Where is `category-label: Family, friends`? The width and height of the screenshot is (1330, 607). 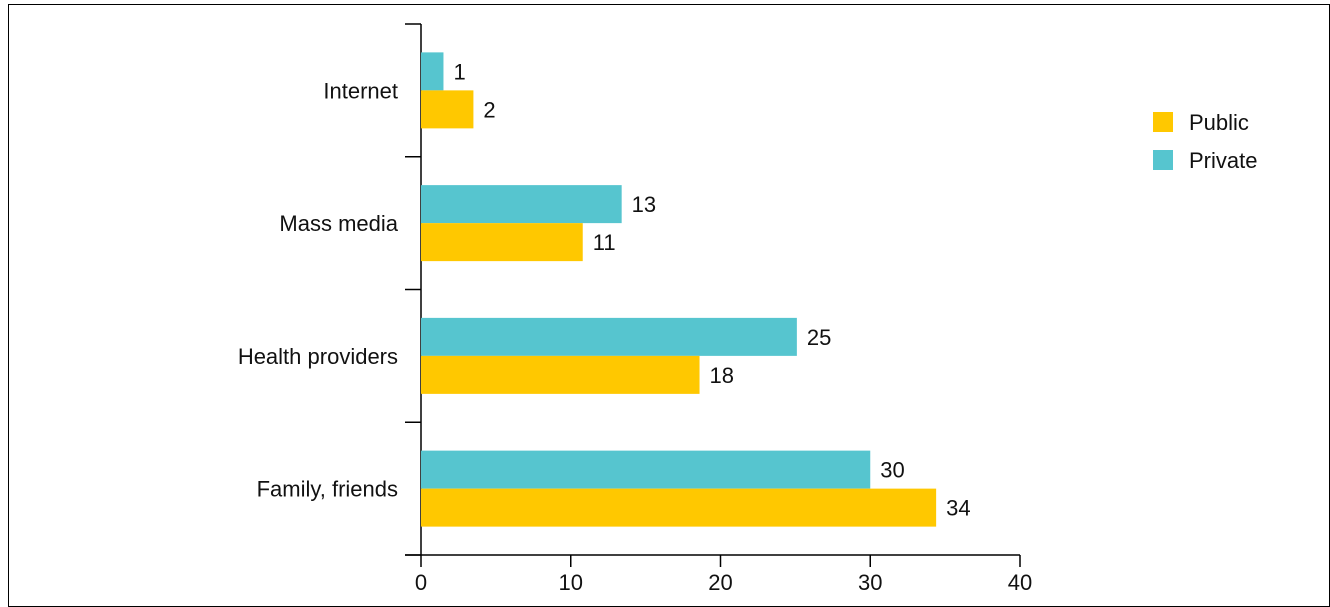
category-label: Family, friends is located at coordinates (327, 489).